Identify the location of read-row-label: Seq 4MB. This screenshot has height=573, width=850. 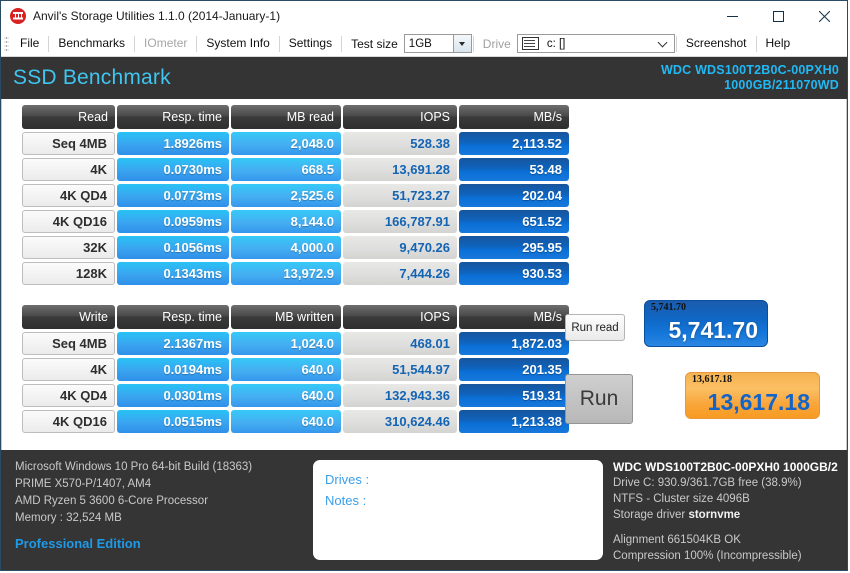
(68, 143).